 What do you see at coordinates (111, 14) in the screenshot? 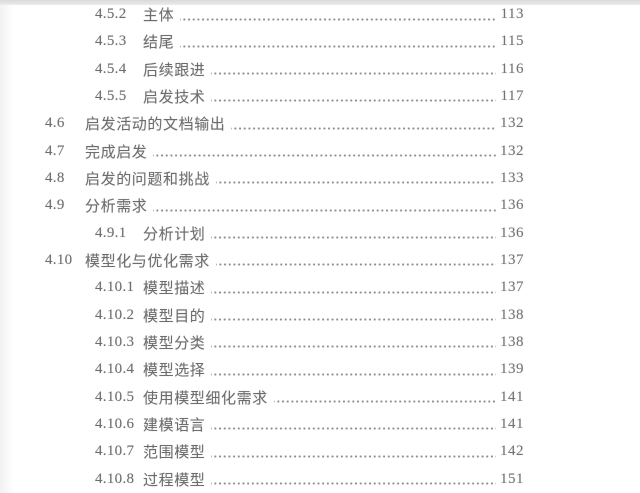
I see `toc-entry-number: 4.5.2` at bounding box center [111, 14].